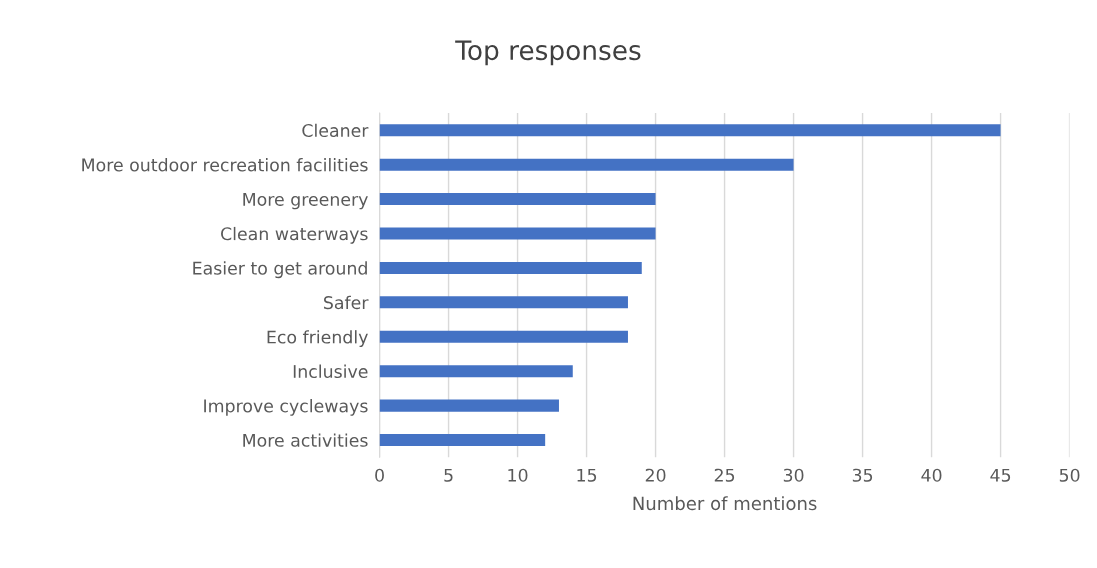  Describe the element at coordinates (286, 407) in the screenshot. I see `y-tick-label: Improve cycleways` at that location.